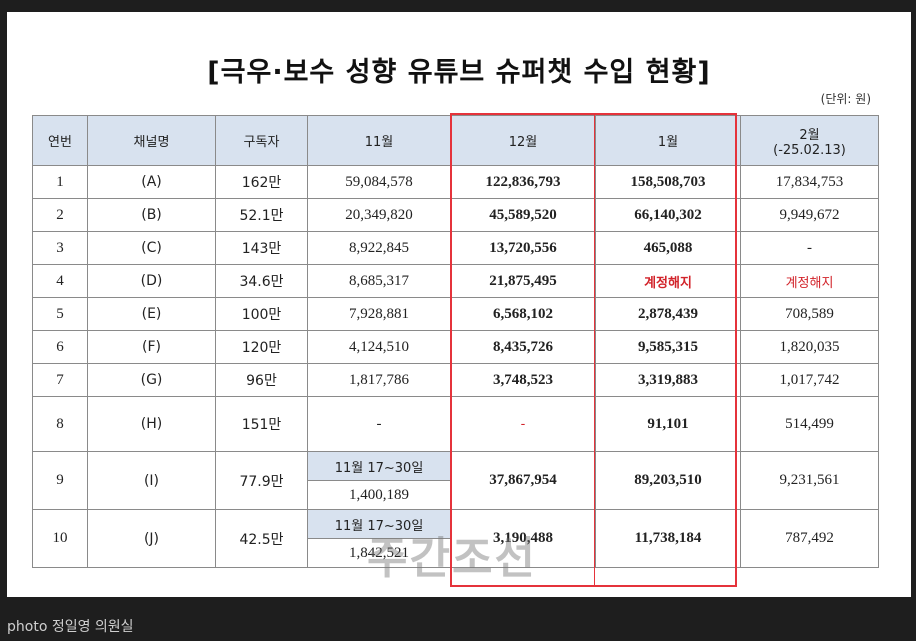  What do you see at coordinates (809, 480) in the screenshot?
I see `cell-feb: 9,231,561` at bounding box center [809, 480].